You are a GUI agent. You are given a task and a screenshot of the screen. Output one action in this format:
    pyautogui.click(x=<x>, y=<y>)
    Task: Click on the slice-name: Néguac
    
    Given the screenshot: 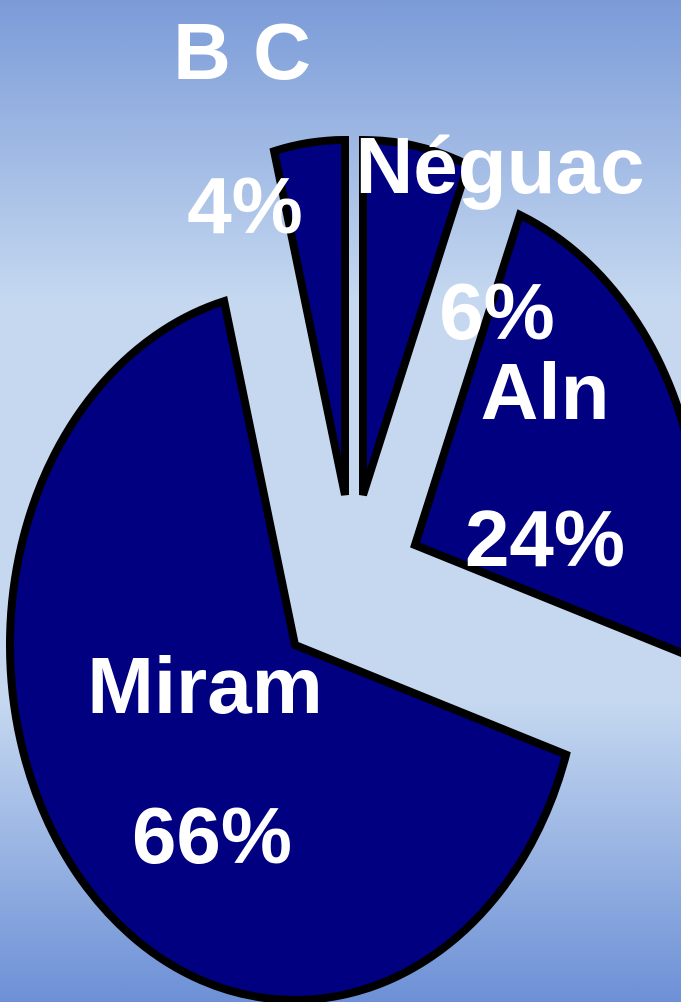 What is the action you would take?
    pyautogui.click(x=500, y=165)
    